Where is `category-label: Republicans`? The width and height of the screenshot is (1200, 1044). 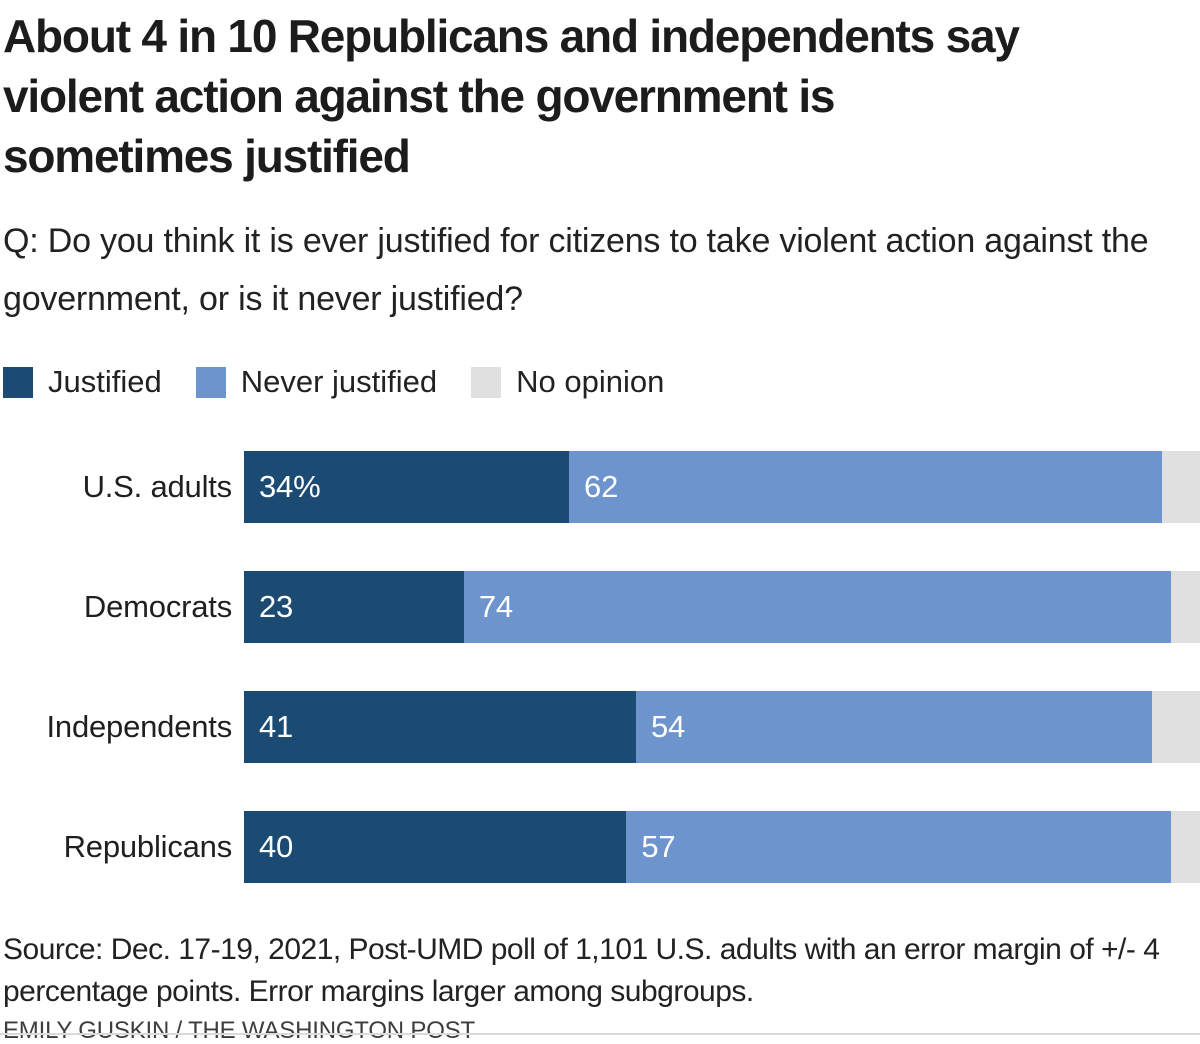 category-label: Republicans is located at coordinates (148, 846).